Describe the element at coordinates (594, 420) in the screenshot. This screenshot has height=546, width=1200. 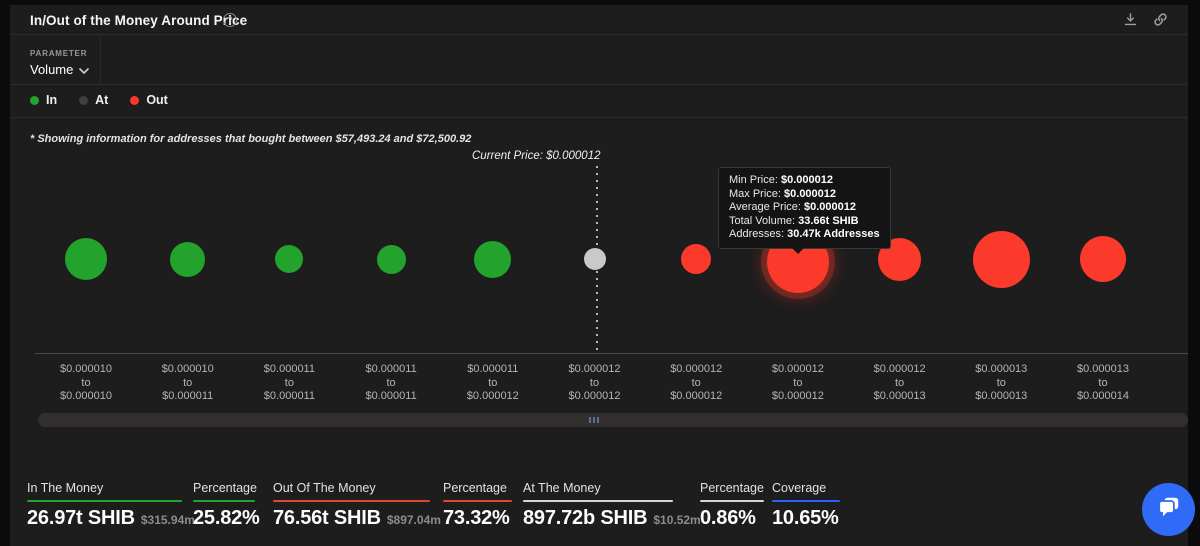
I see `scrollbar-grip` at that location.